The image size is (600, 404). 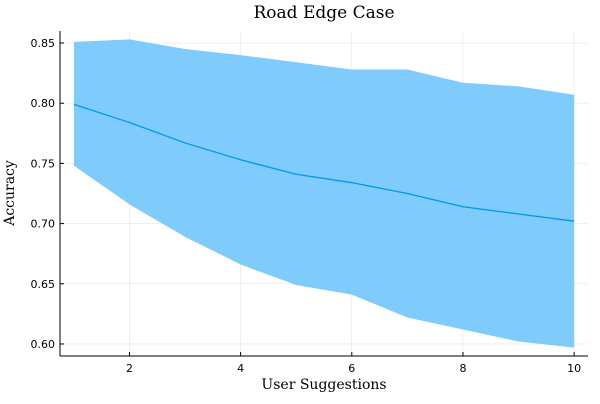 What do you see at coordinates (10, 193) in the screenshot?
I see `y-axis-label: Accuracy` at bounding box center [10, 193].